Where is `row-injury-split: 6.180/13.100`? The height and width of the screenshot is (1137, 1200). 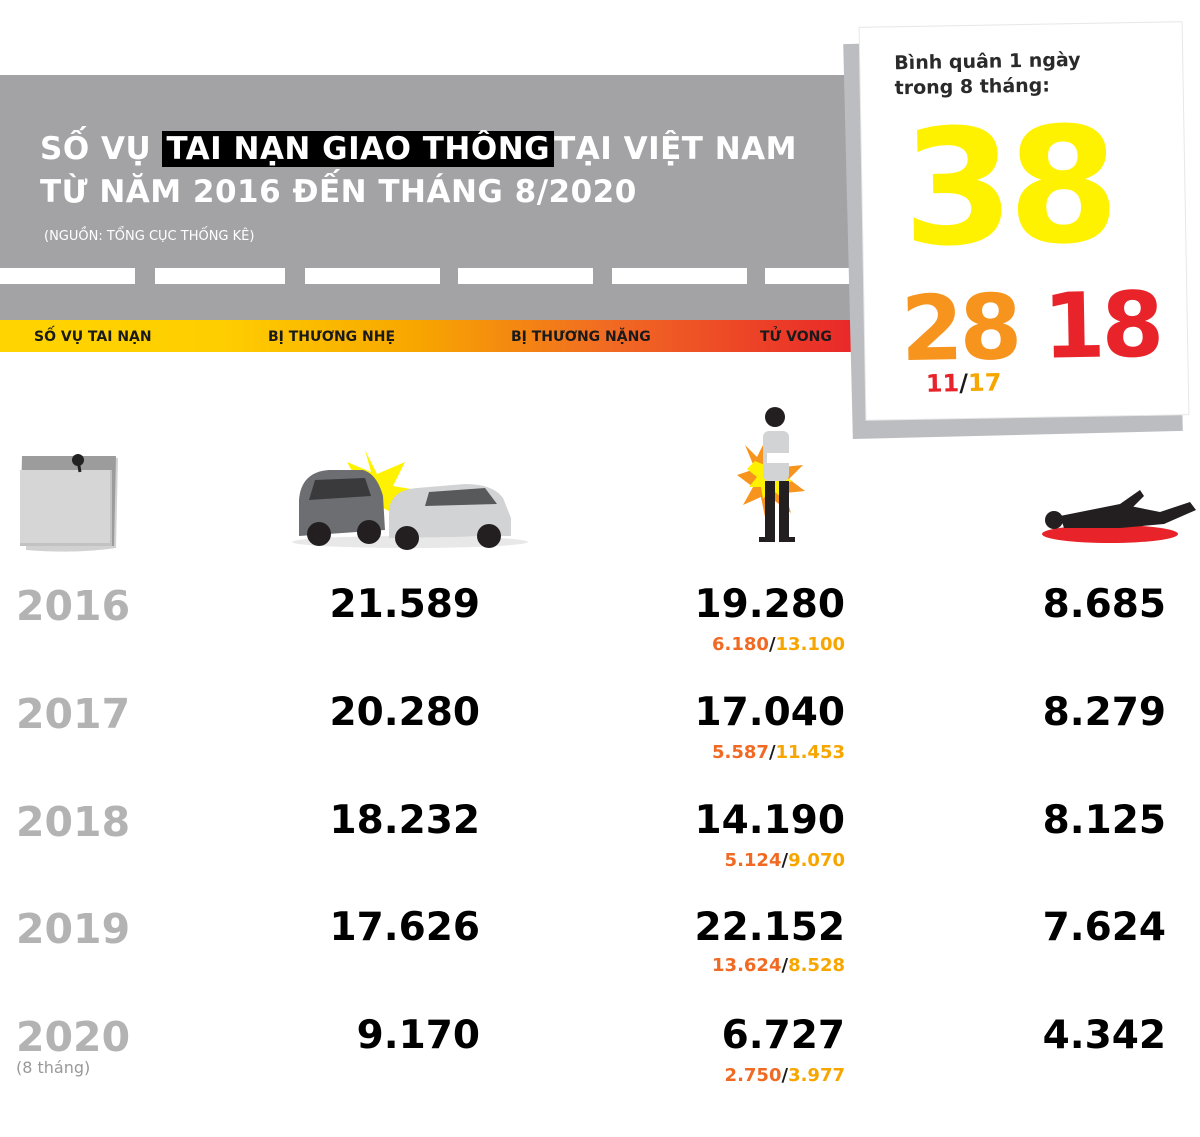
row-injury-split: 6.180/13.100 is located at coordinates (778, 644).